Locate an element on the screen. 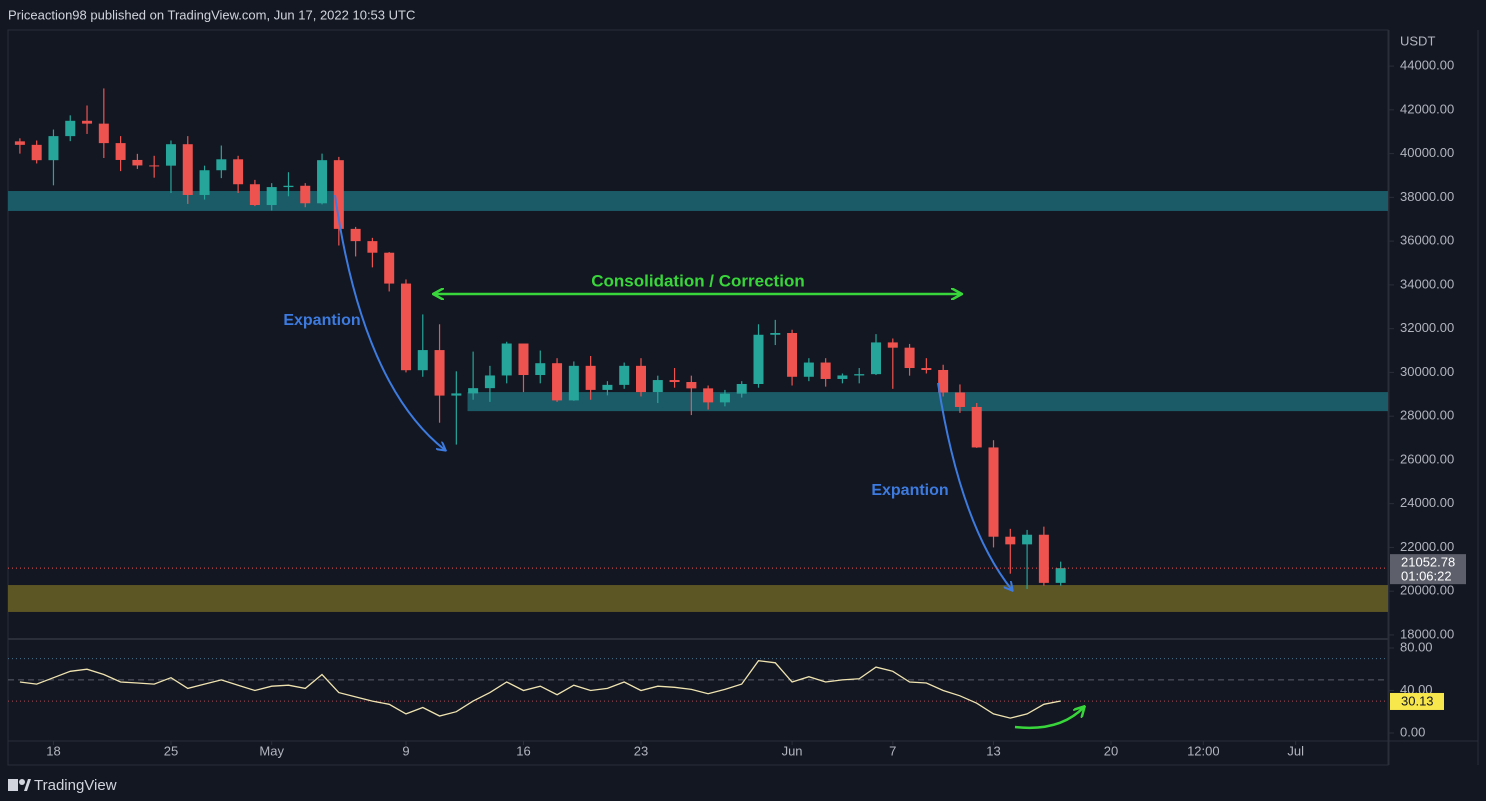 This screenshot has width=1486, height=801. y-tick-label: 40000.00 is located at coordinates (1427, 152).